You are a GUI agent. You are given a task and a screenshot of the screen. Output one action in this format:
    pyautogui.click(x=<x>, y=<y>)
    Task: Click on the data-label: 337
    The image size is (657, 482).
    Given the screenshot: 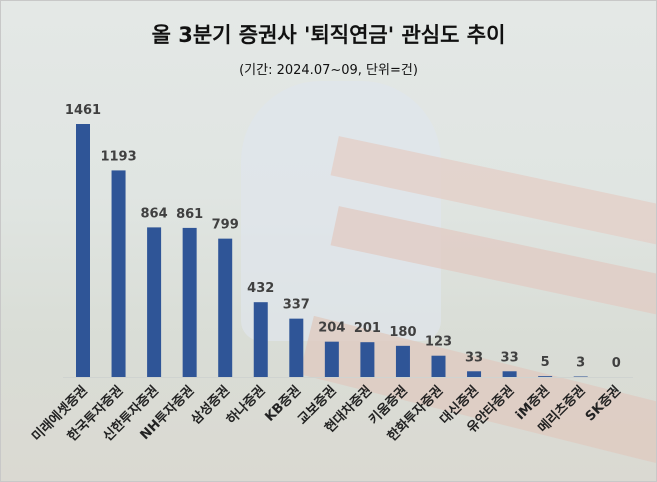 What is the action you would take?
    pyautogui.click(x=296, y=305)
    